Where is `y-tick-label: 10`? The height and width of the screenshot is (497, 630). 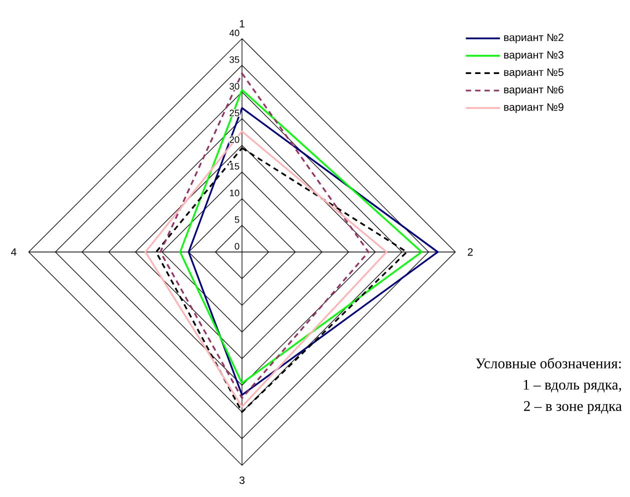 y-tick-label: 10 is located at coordinates (235, 193).